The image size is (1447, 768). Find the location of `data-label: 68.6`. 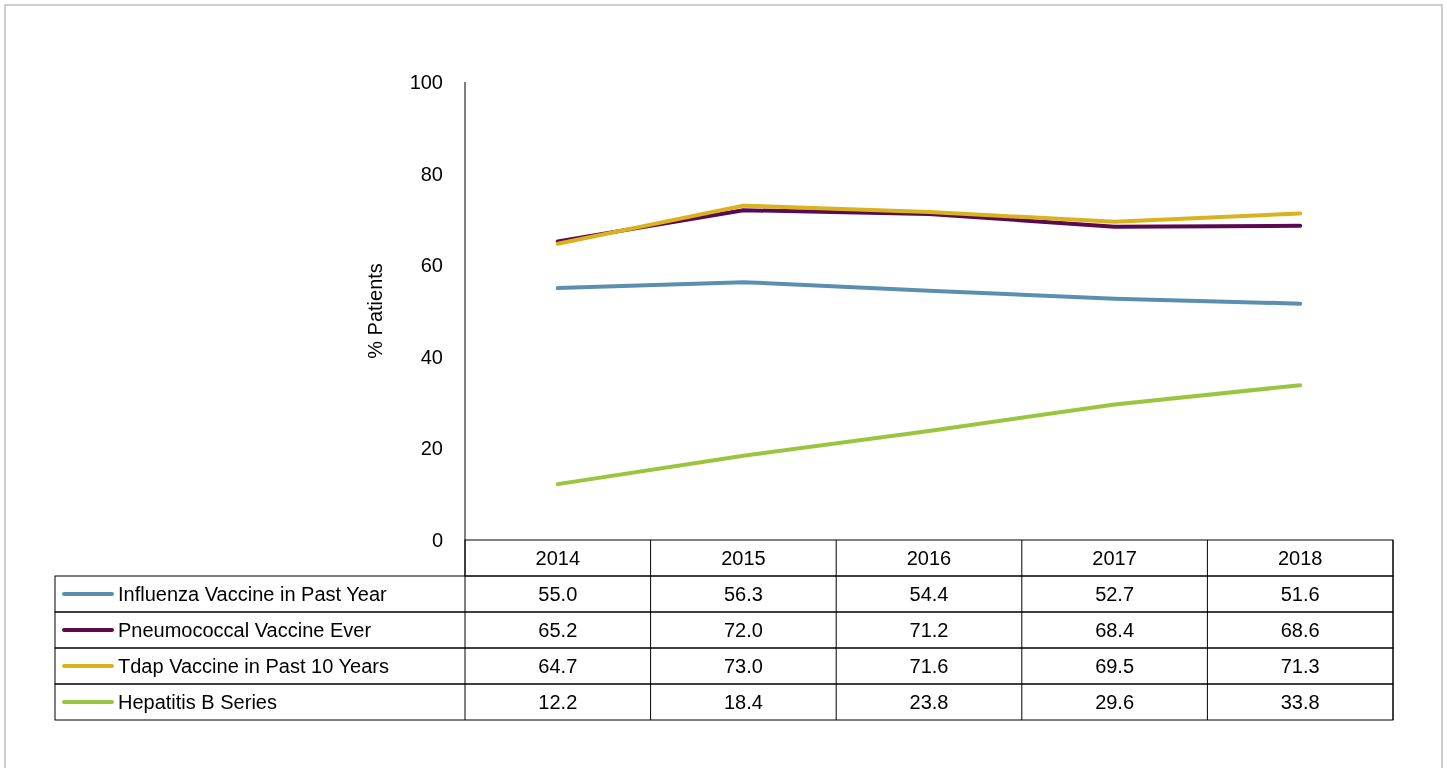

data-label: 68.6 is located at coordinates (1300, 630).